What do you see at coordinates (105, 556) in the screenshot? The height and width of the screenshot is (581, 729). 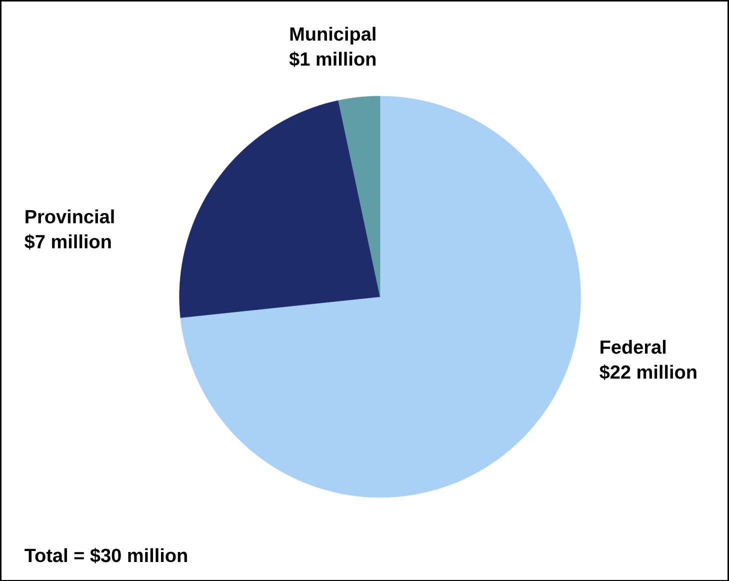 I see `text: Total = $30 million` at bounding box center [105, 556].